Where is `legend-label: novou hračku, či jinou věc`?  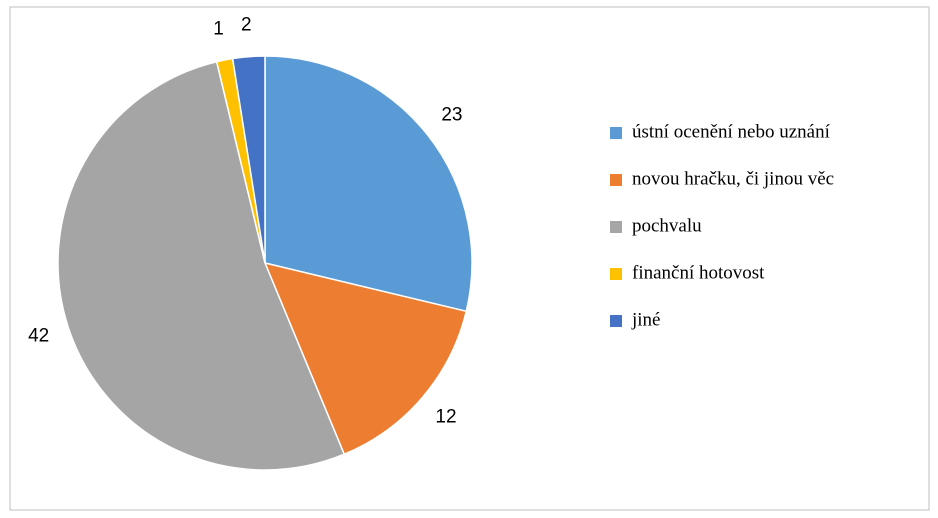 legend-label: novou hračku, či jinou věc is located at coordinates (733, 178).